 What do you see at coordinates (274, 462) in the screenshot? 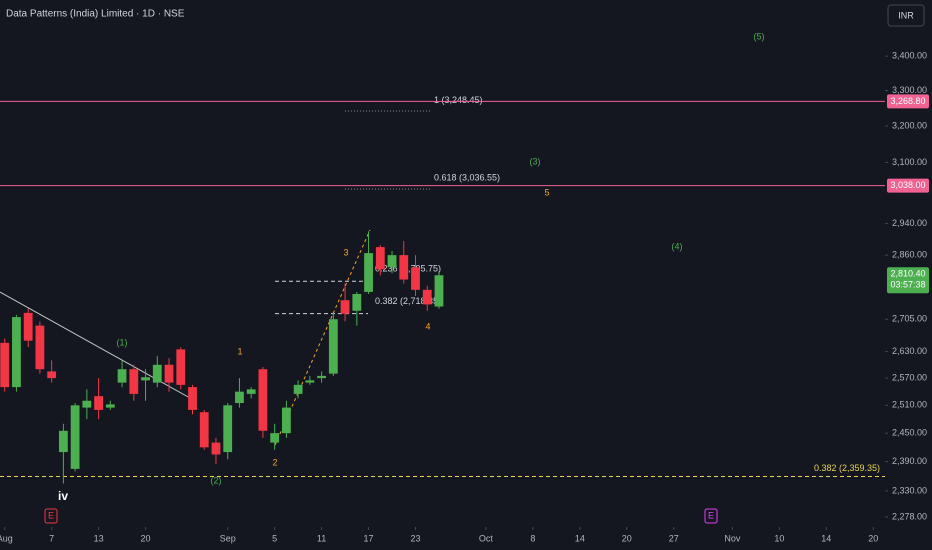
I see `wave-label: 2` at bounding box center [274, 462].